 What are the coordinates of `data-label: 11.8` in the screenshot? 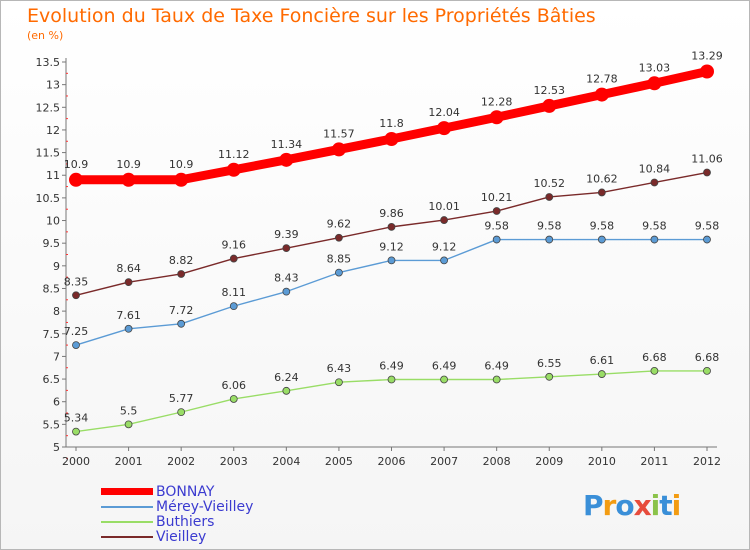 It's located at (391, 123).